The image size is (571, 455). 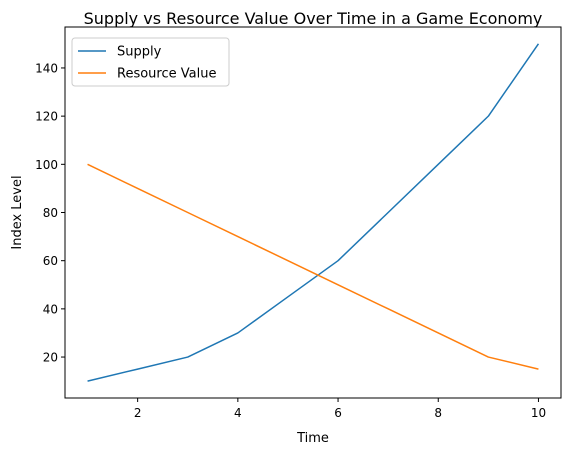 I want to click on legend-label-resource-value: Resource Value, so click(x=166, y=74).